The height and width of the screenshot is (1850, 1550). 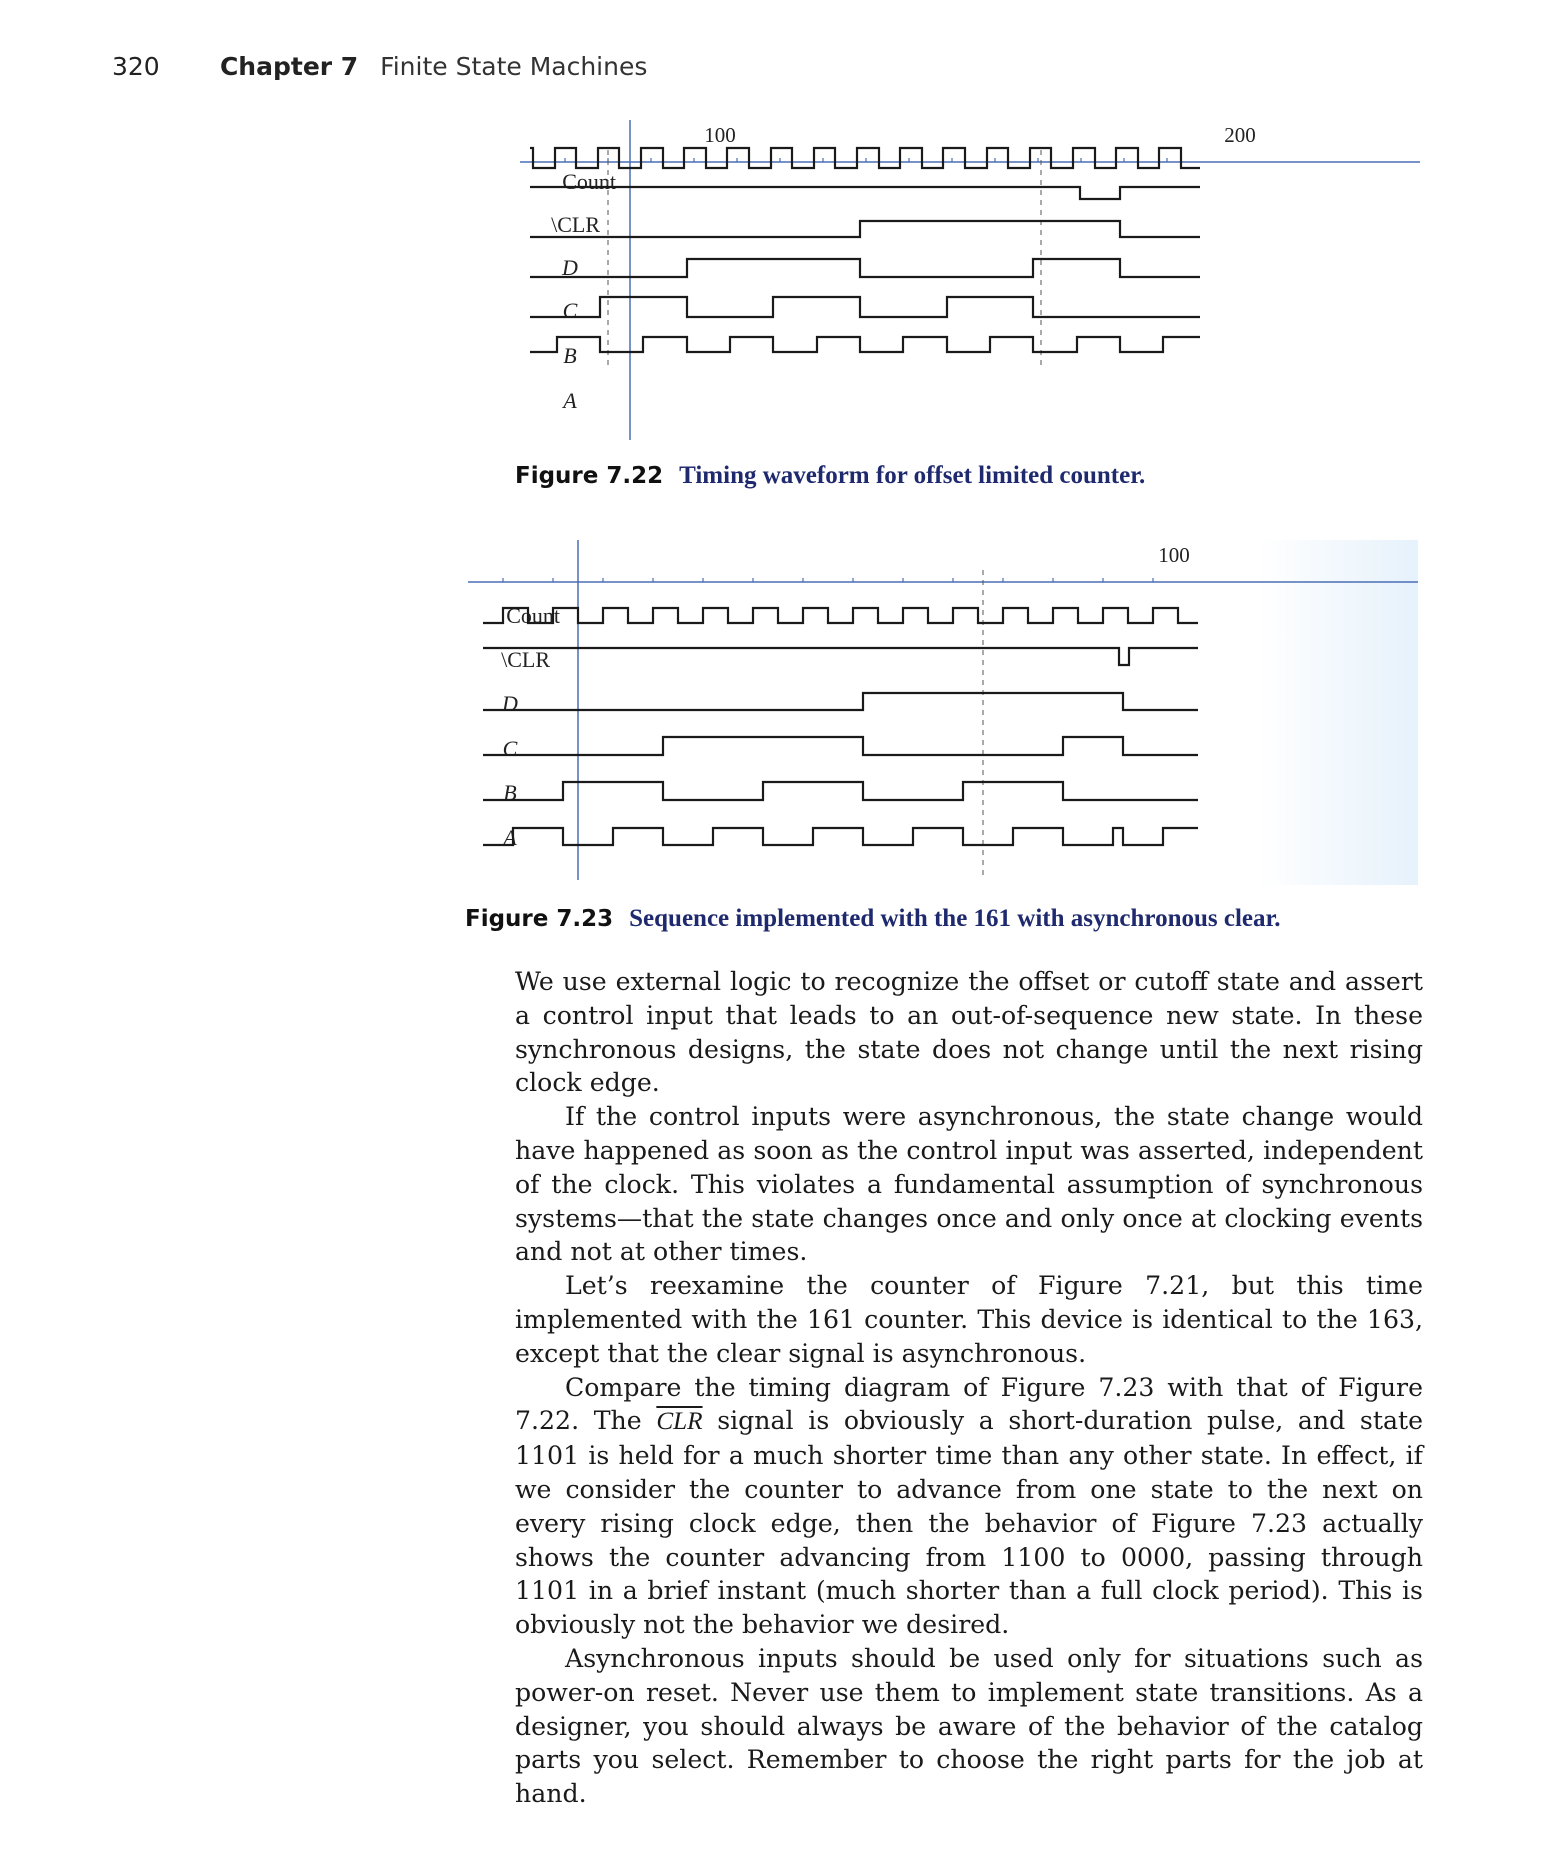 I want to click on running-head: 320 Chapter 7 Finite State Machines, so click(x=379, y=66).